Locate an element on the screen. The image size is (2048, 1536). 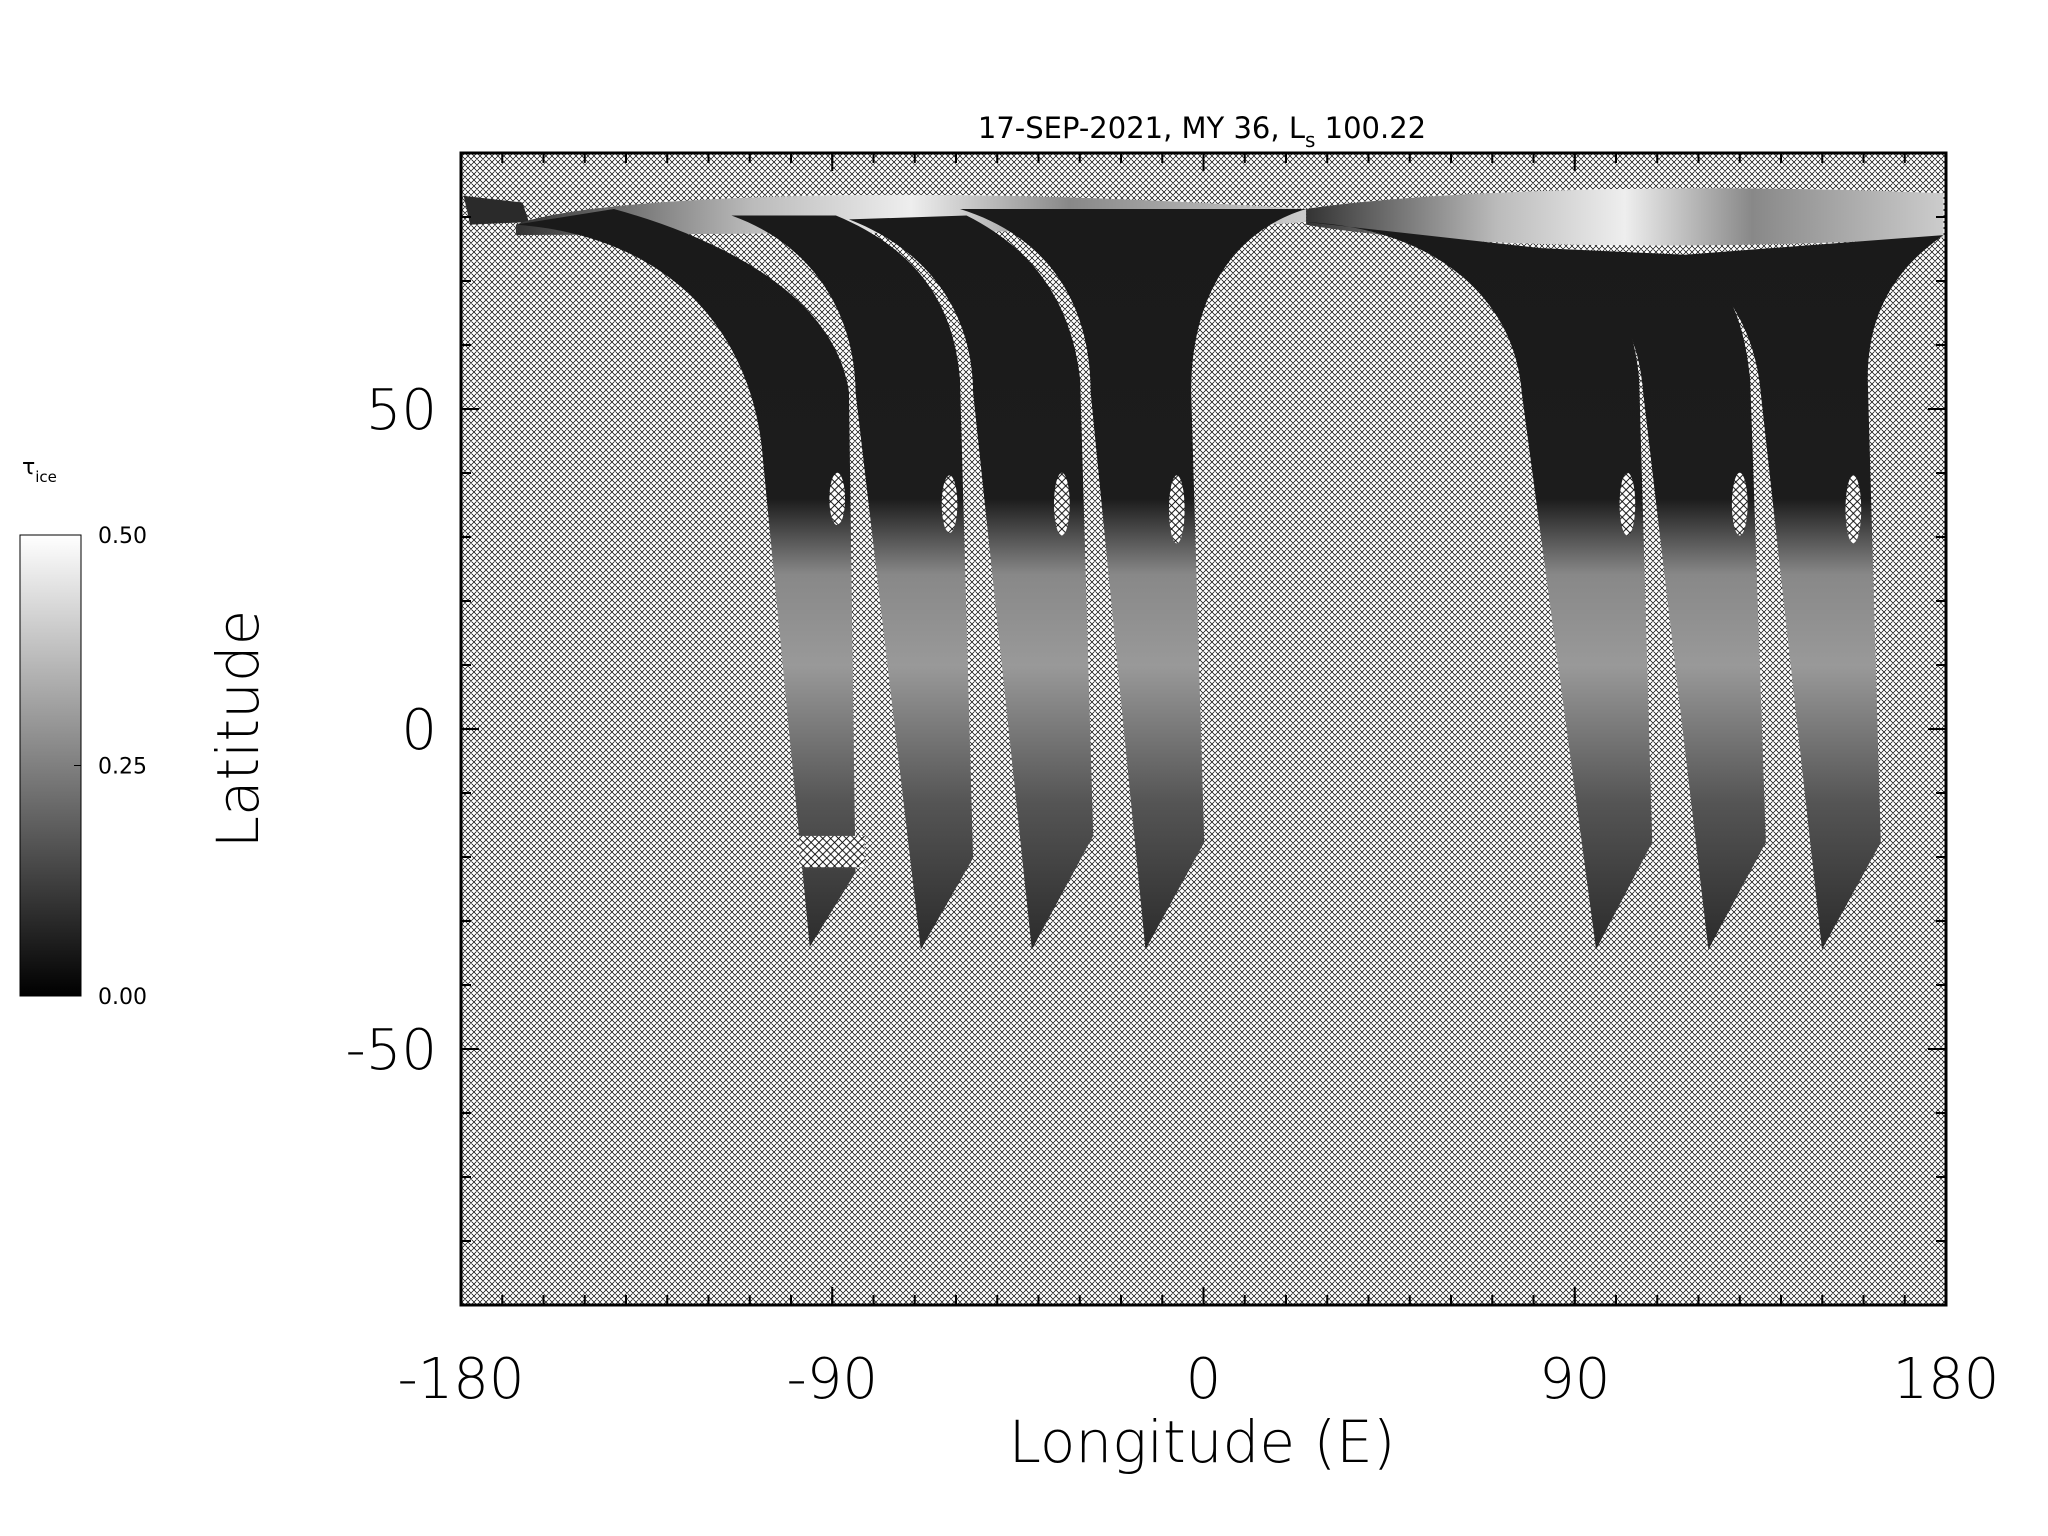
colorbar-tick-label: 0.00 is located at coordinates (122, 997).